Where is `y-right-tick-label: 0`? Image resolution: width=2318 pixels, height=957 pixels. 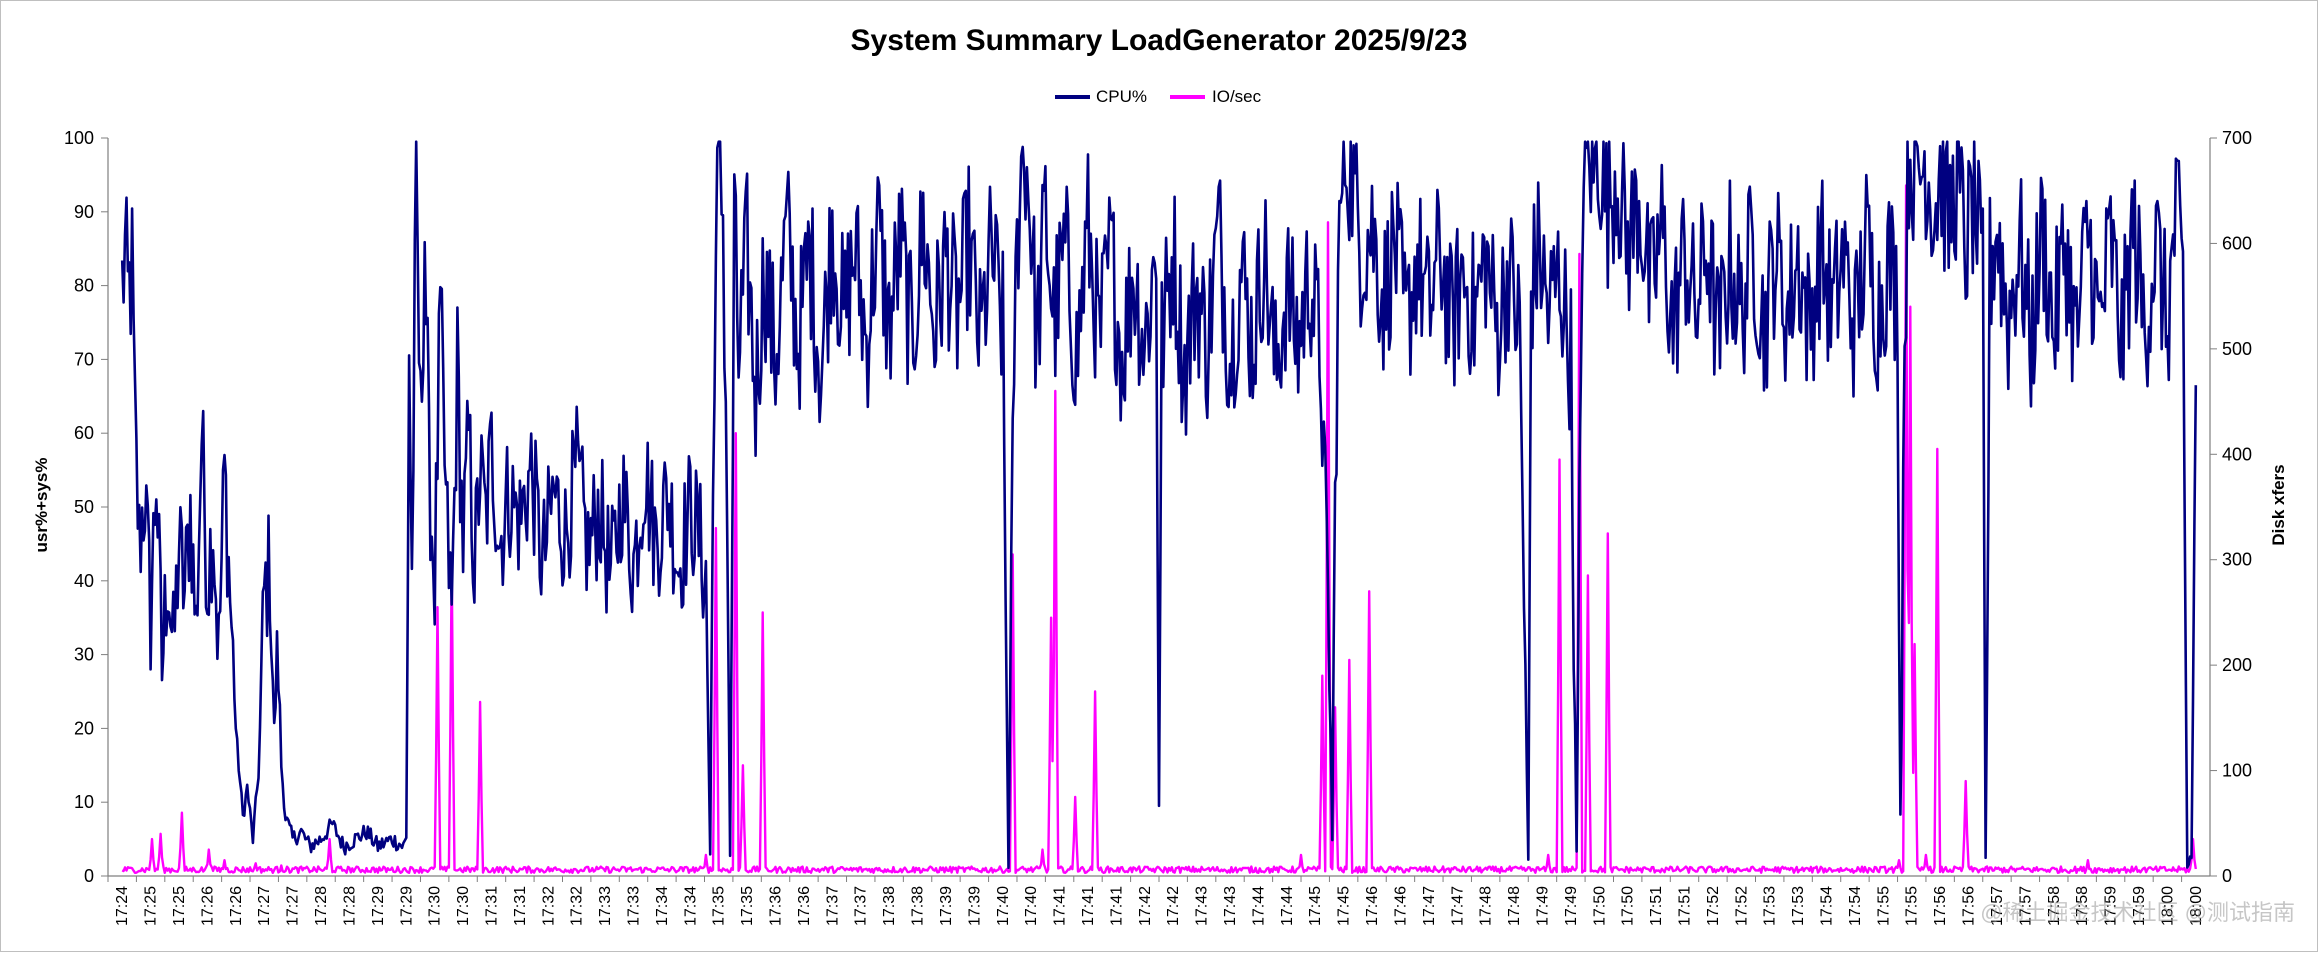
y-right-tick-label: 0 is located at coordinates (2227, 876).